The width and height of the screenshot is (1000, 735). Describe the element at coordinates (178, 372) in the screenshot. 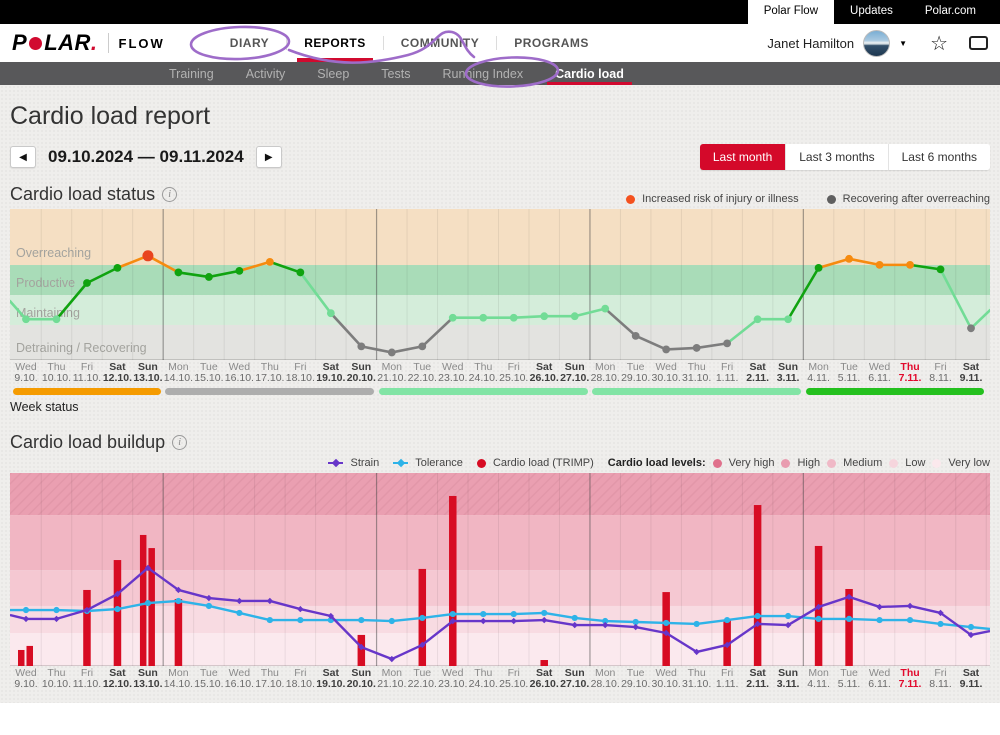

I see `axis-label: Mon 14.10.` at that location.